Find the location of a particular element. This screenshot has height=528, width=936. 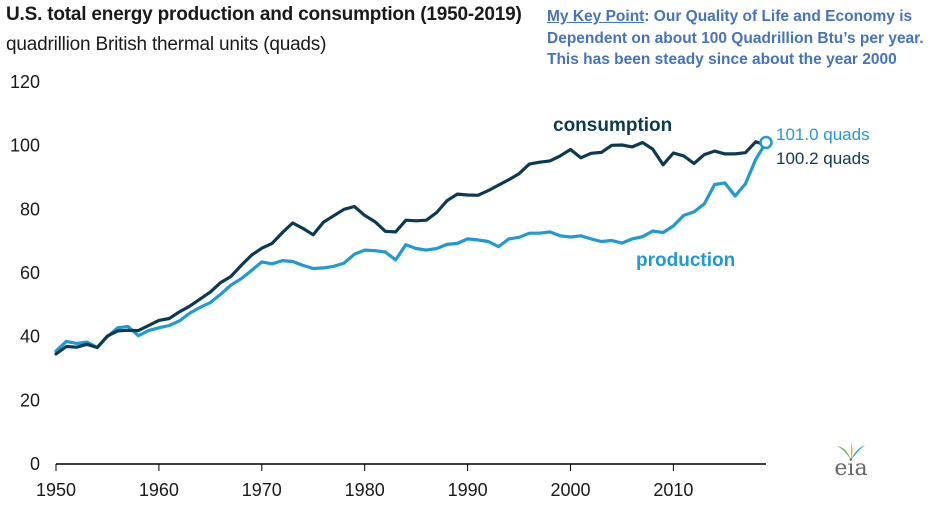

production-end-marker is located at coordinates (766, 142).